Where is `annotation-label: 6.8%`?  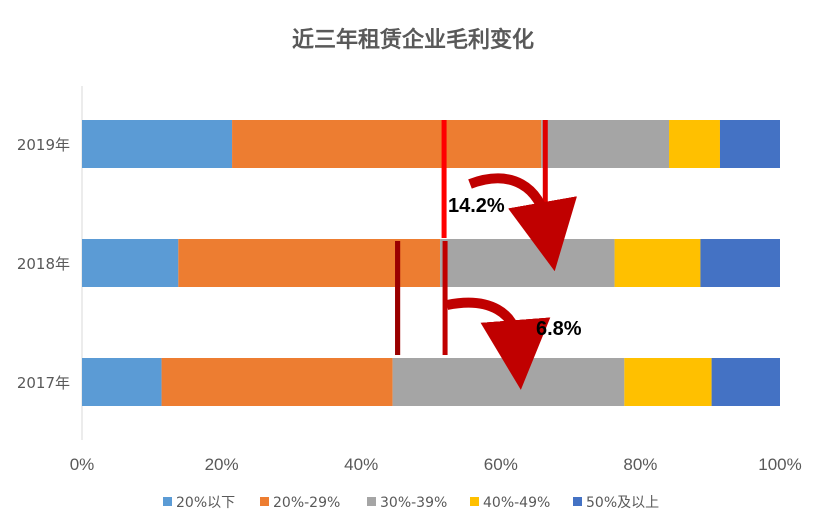 annotation-label: 6.8% is located at coordinates (559, 329).